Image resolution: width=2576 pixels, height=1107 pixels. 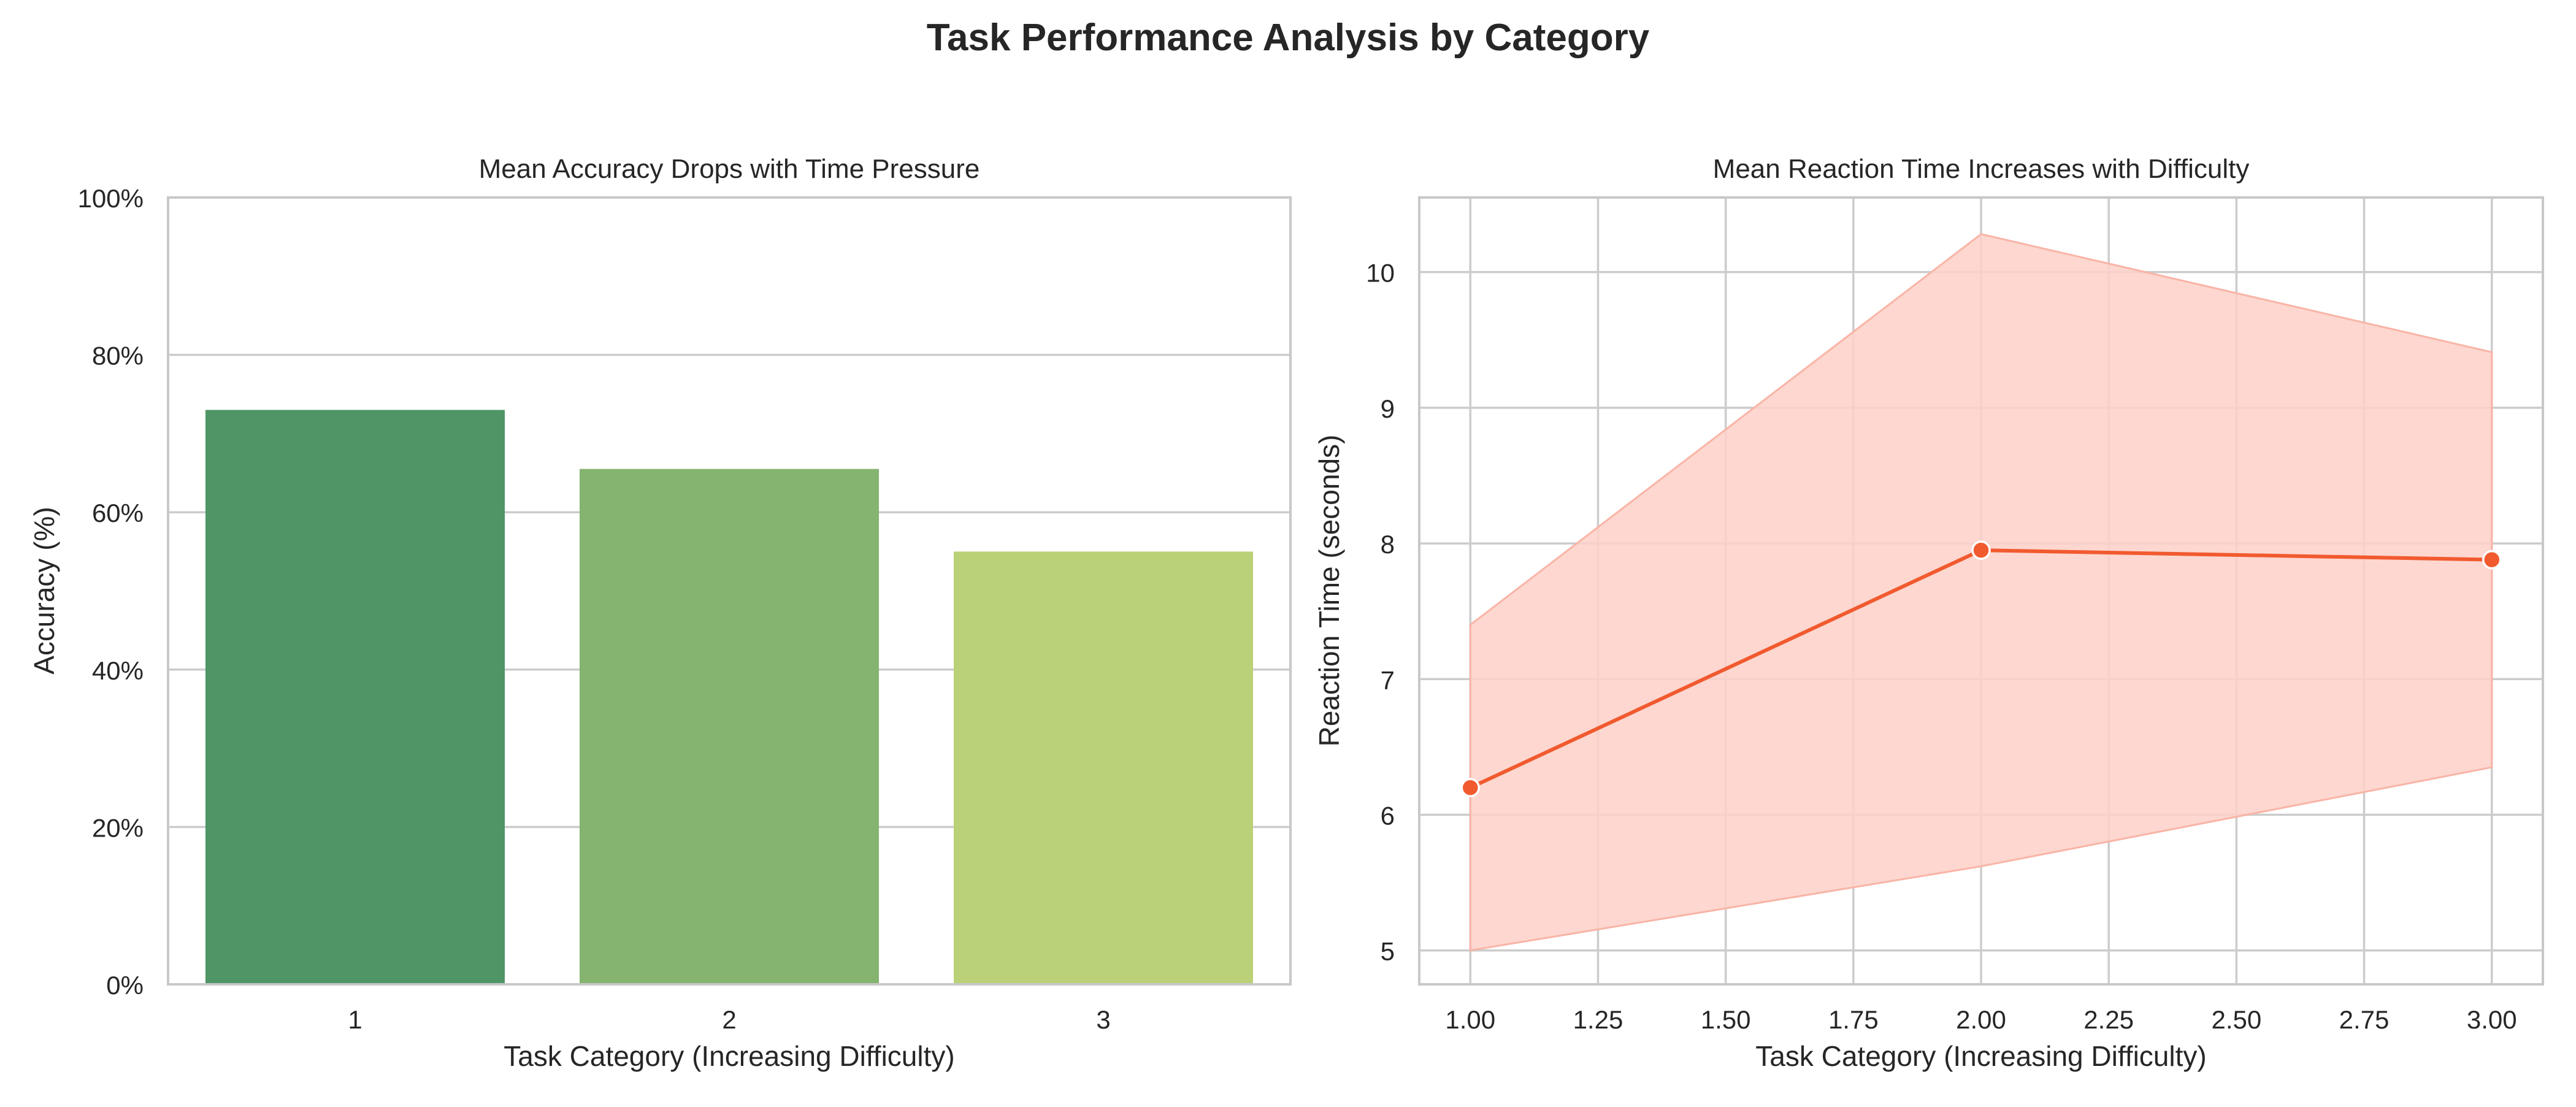 I want to click on bar-chart-y-tick-label: 60%, so click(x=118, y=513).